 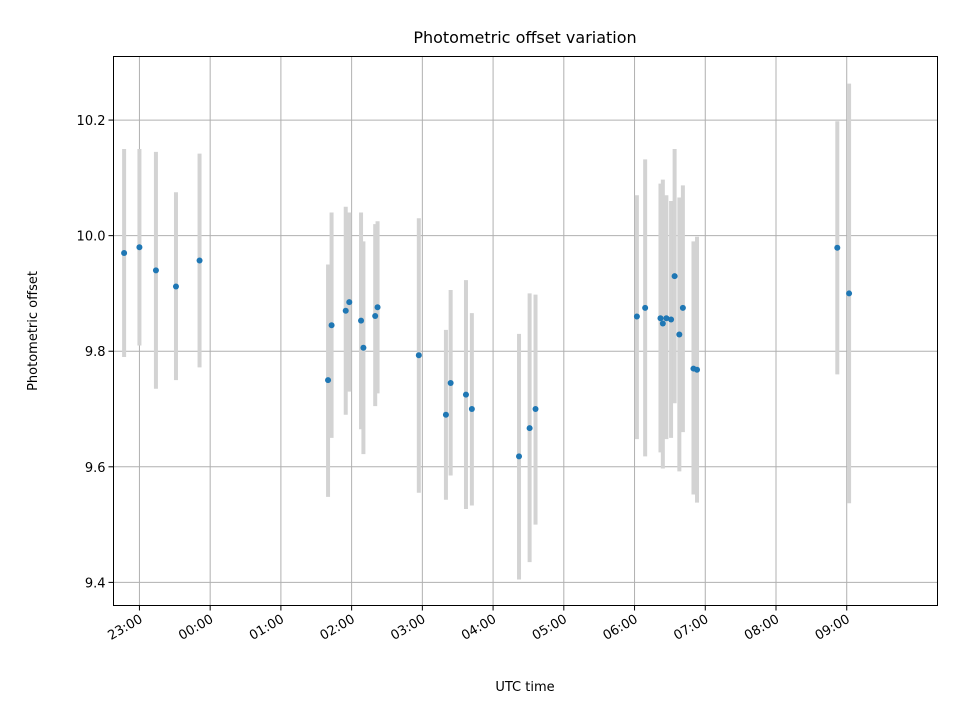 I want to click on y-tick-label: 9.6, so click(x=95, y=468).